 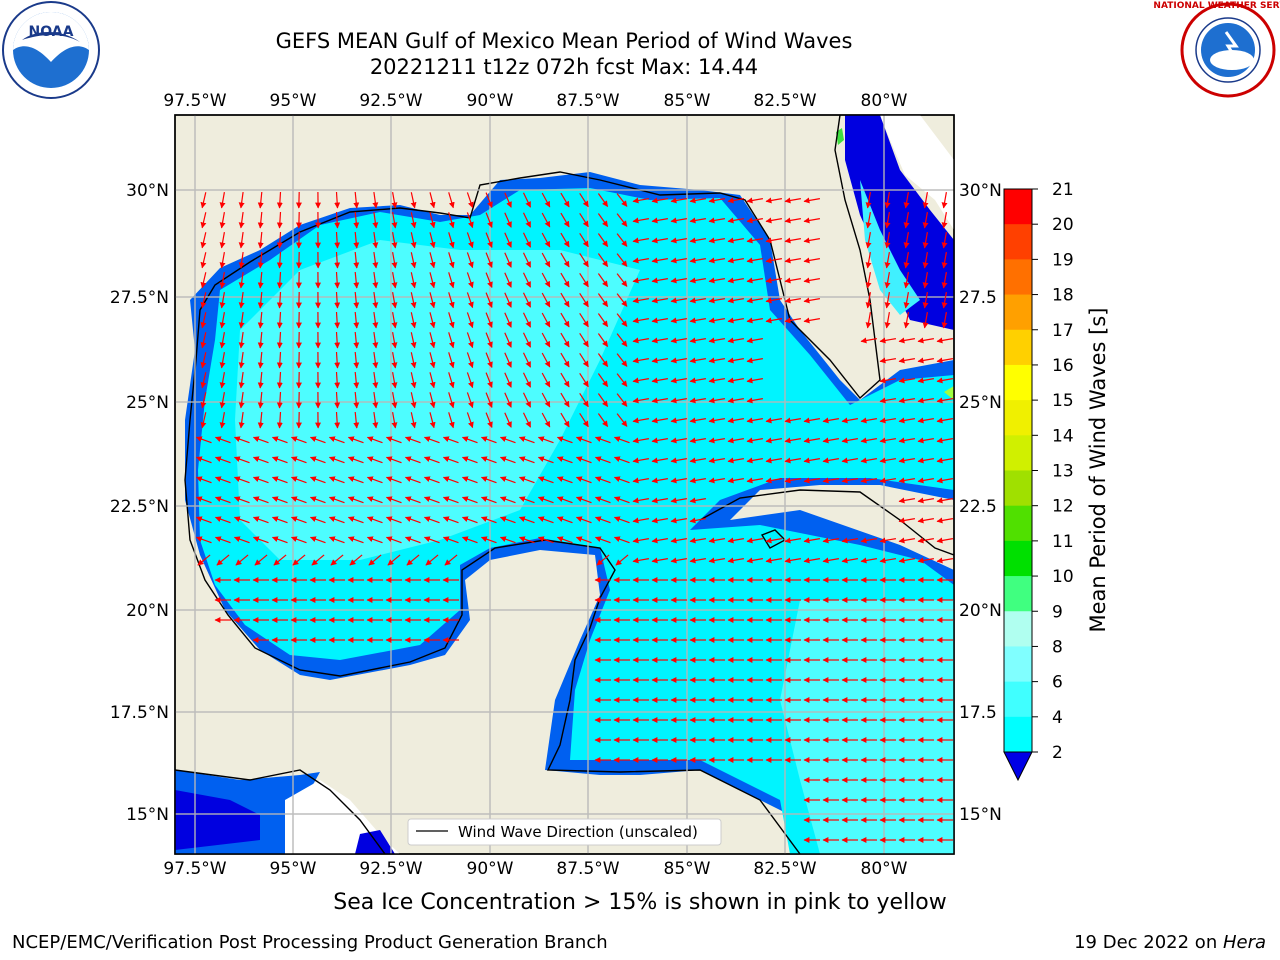 I want to click on colorbar-tick-label: 18, so click(x=1063, y=296).